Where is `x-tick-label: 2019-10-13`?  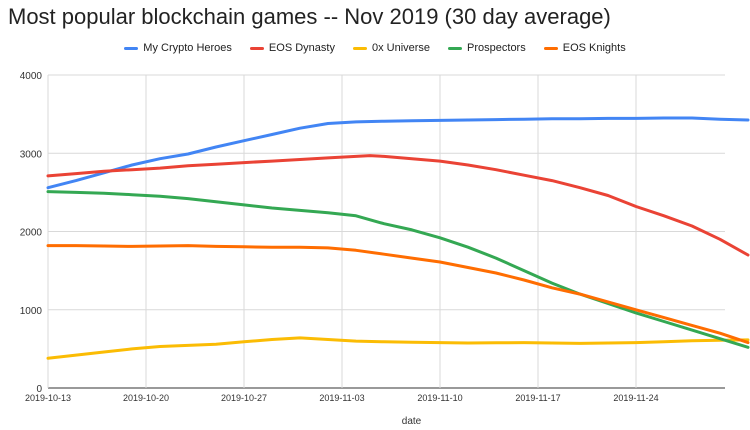 x-tick-label: 2019-10-13 is located at coordinates (48, 398).